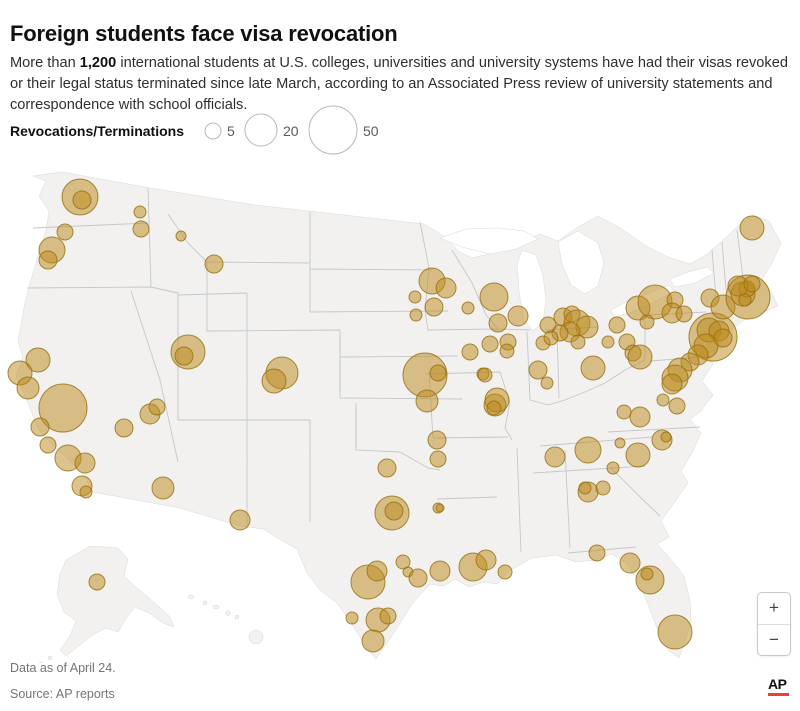 Image resolution: width=800 pixels, height=711 pixels. What do you see at coordinates (774, 608) in the screenshot?
I see `zoom-in-button: +` at bounding box center [774, 608].